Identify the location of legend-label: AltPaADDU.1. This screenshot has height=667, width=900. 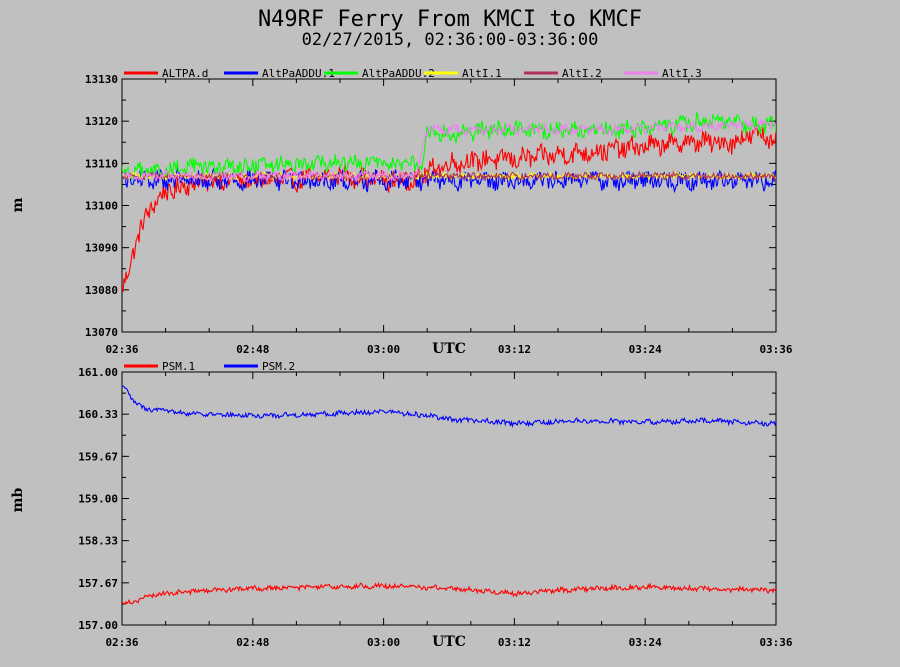
(298, 73).